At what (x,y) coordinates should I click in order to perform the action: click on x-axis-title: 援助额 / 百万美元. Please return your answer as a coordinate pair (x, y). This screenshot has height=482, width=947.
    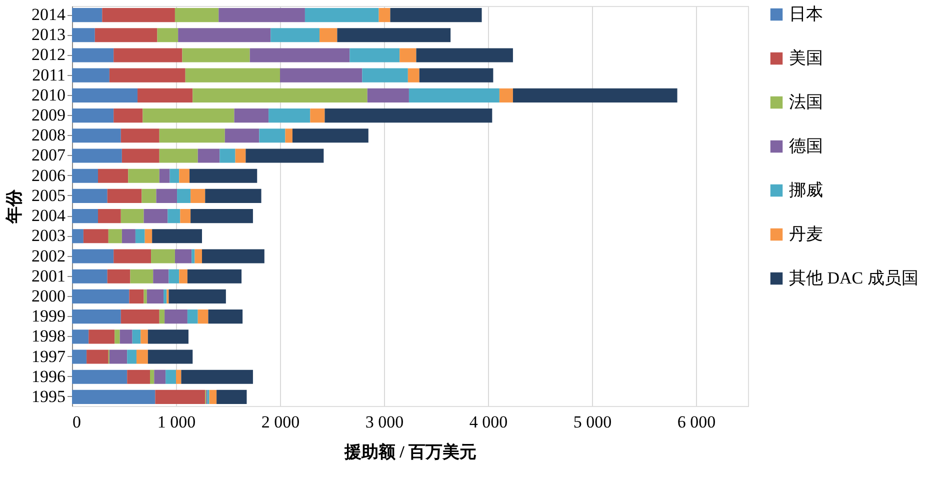
    Looking at the image, I should click on (410, 452).